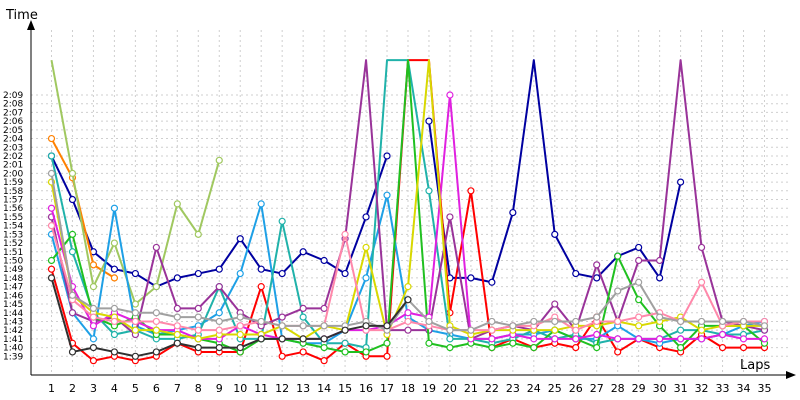 This screenshot has height=400, width=800. What do you see at coordinates (13, 122) in the screenshot?
I see `y-tick-label: 2:06` at bounding box center [13, 122].